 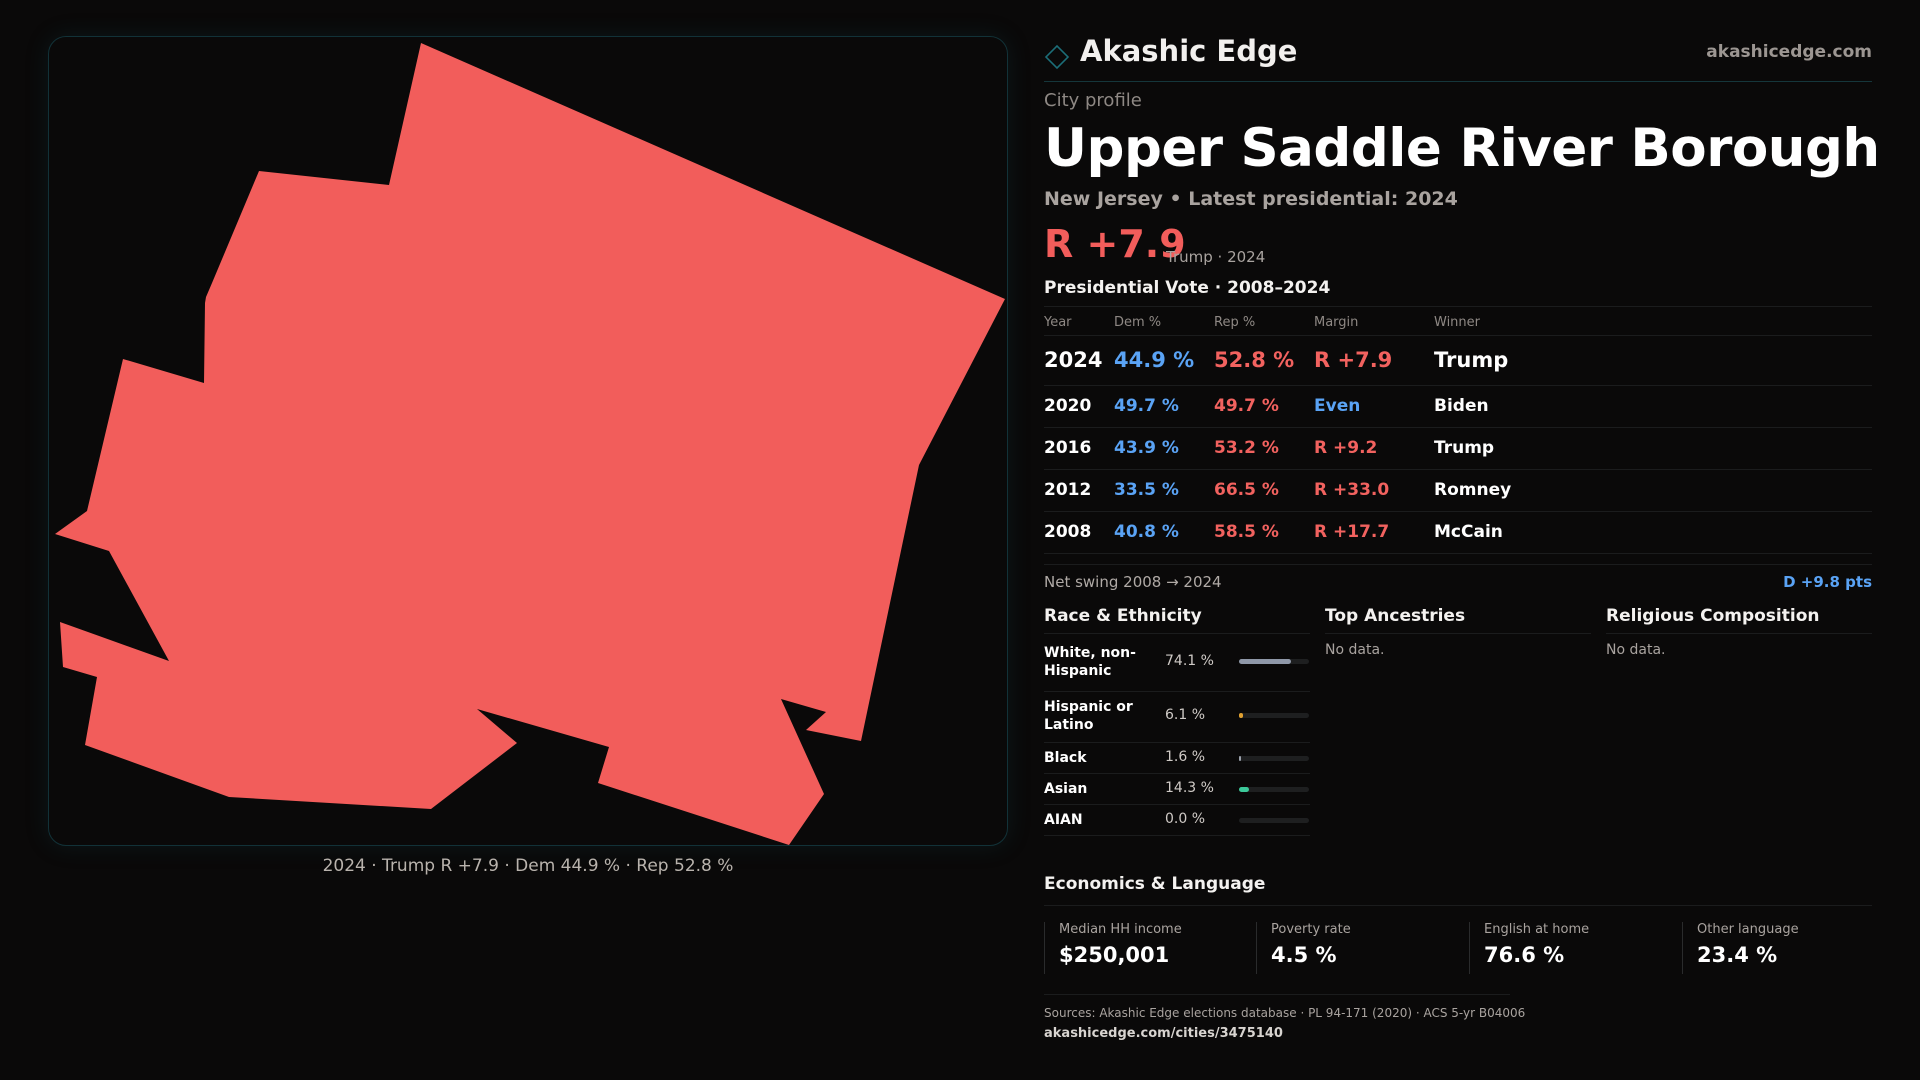 What do you see at coordinates (1138, 322) in the screenshot?
I see `col-dem: Dem %` at bounding box center [1138, 322].